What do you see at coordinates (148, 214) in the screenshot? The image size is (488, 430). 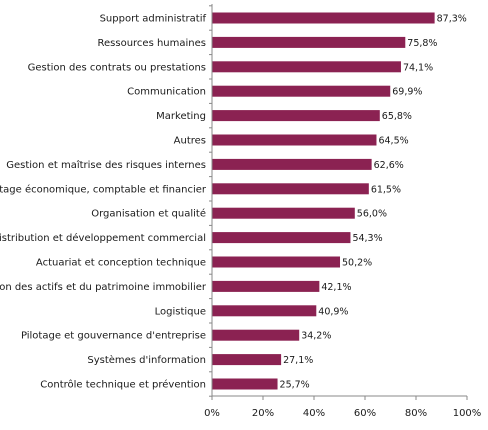 I see `category-label: Organisation et qualité` at bounding box center [148, 214].